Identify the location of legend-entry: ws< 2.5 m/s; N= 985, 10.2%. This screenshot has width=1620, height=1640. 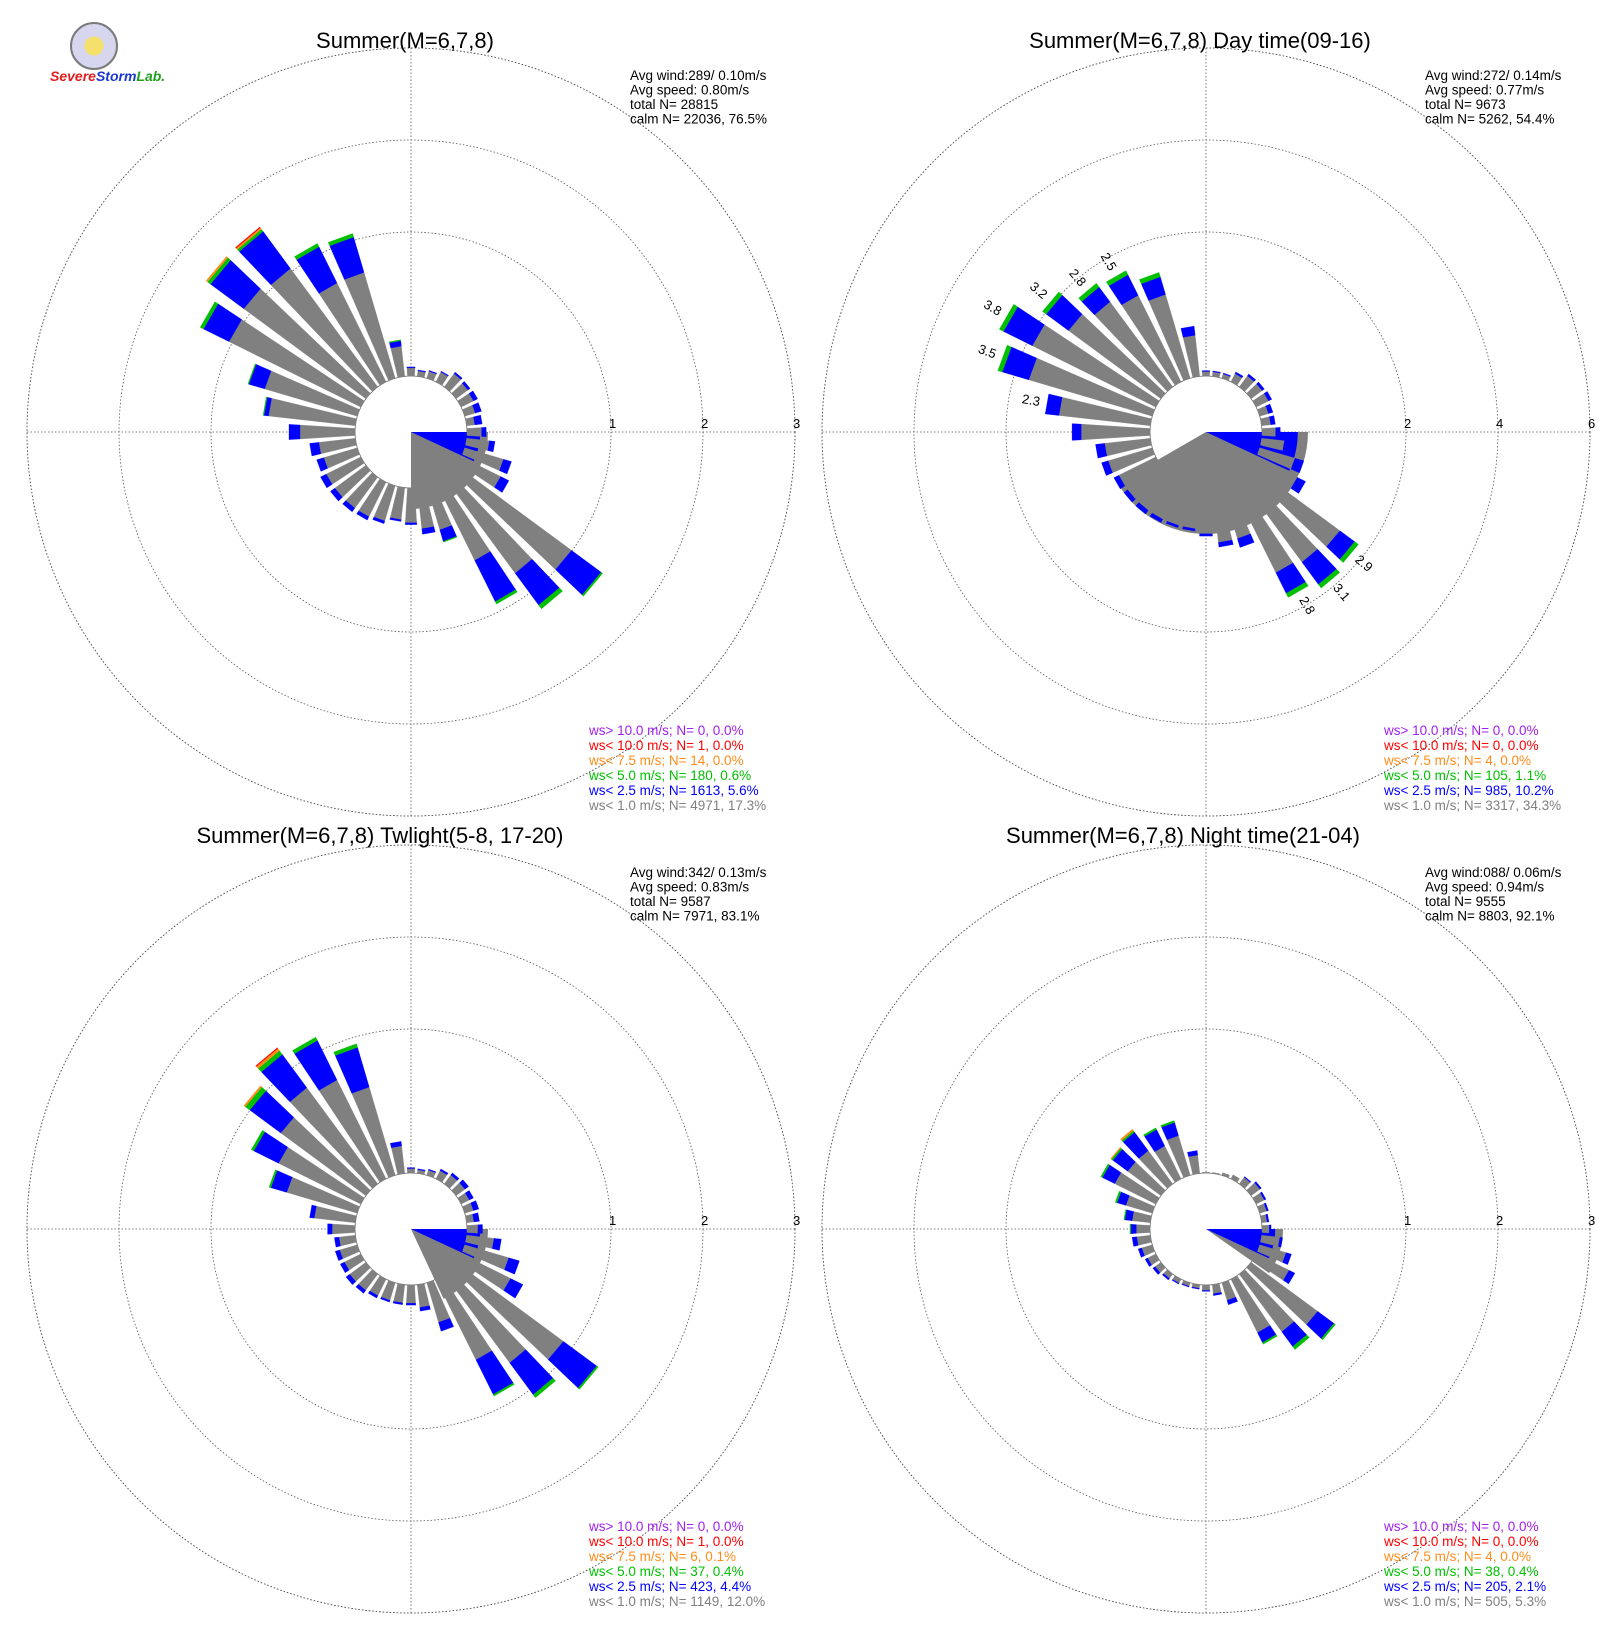
(1468, 790).